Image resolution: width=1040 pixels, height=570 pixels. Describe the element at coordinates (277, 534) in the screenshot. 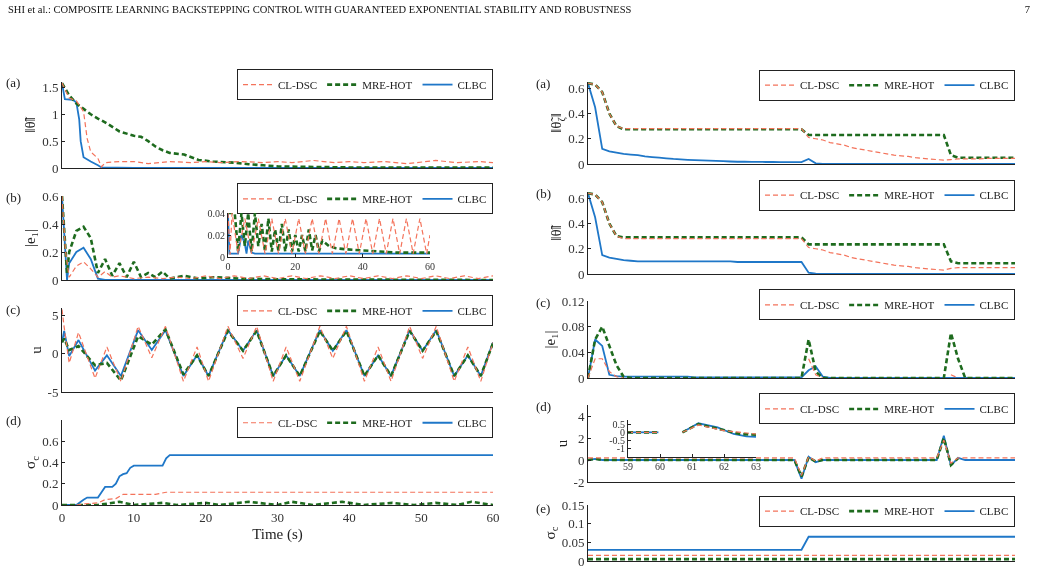

I see `x-axis-title: Time (s)` at that location.